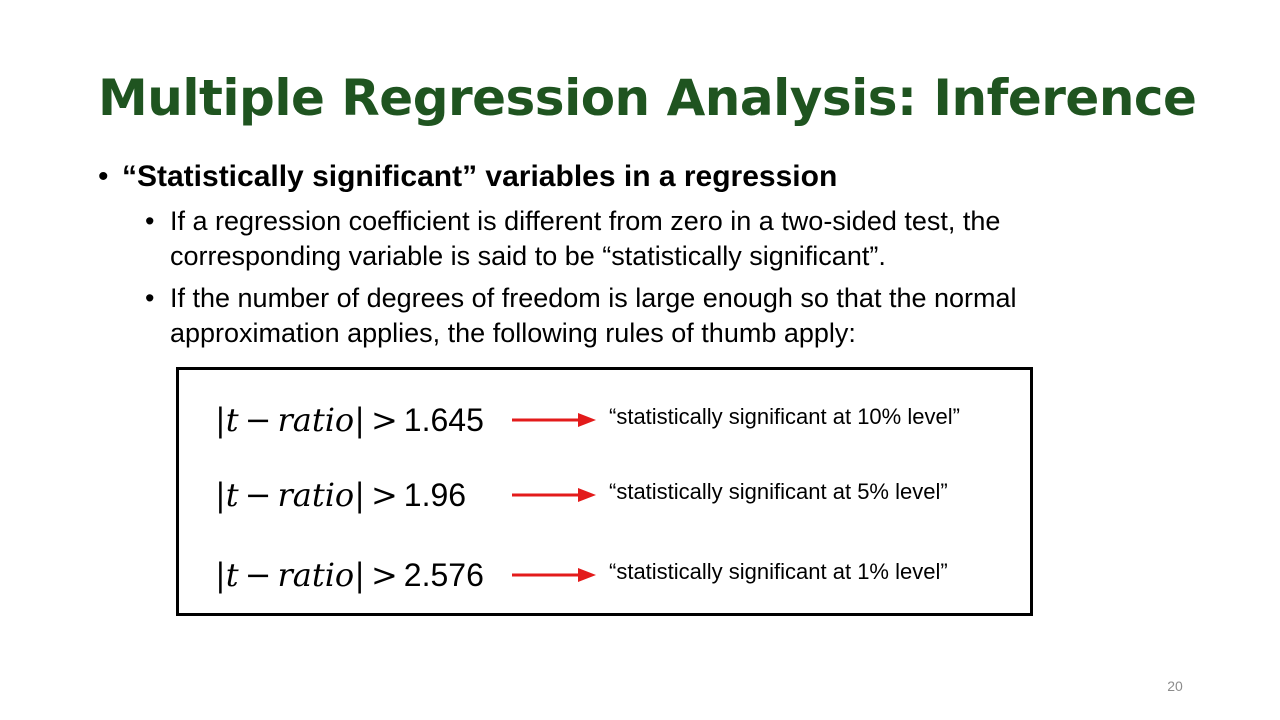  I want to click on threshold-value: 1.645, so click(443, 420).